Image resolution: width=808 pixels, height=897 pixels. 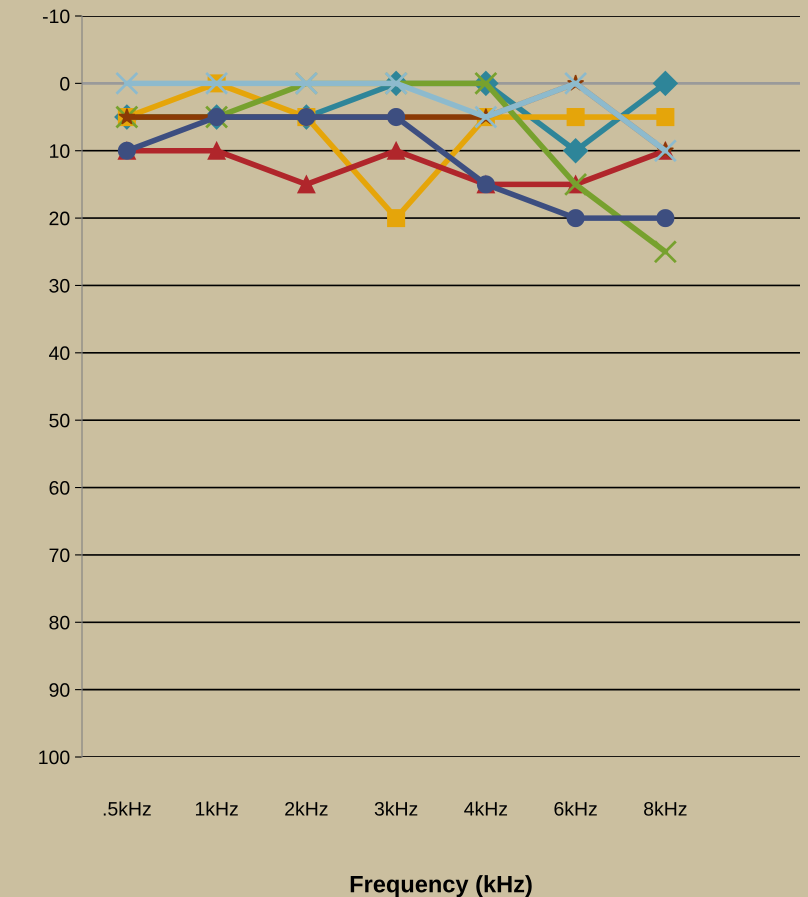 What do you see at coordinates (575, 808) in the screenshot?
I see `x-tick-label: 6kHz` at bounding box center [575, 808].